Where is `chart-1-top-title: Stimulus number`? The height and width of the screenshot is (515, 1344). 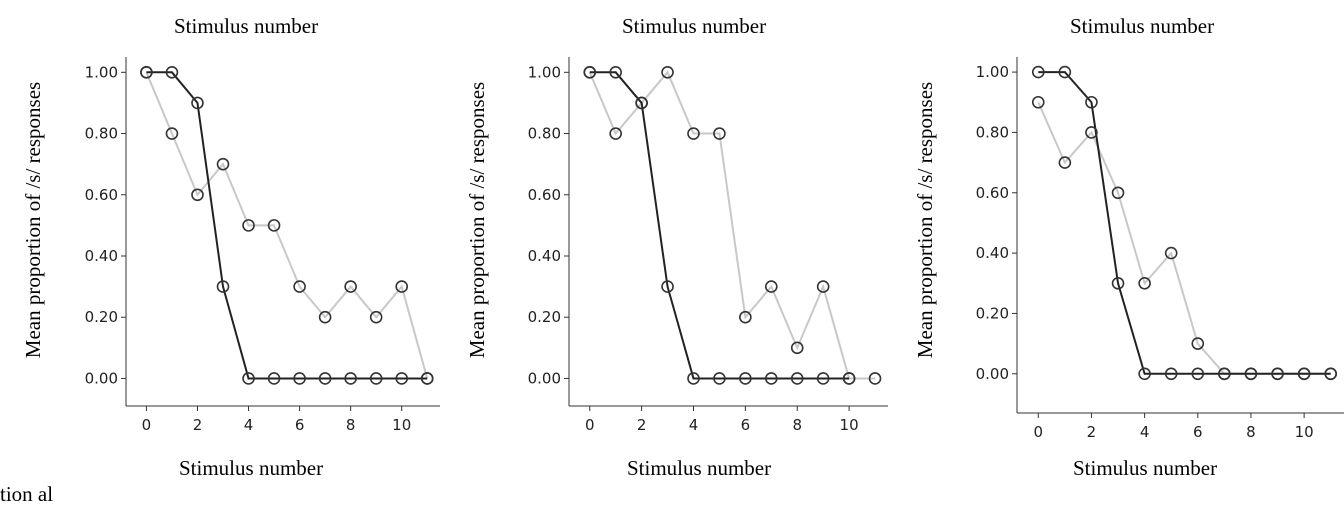
chart-1-top-title: Stimulus number is located at coordinates (246, 26).